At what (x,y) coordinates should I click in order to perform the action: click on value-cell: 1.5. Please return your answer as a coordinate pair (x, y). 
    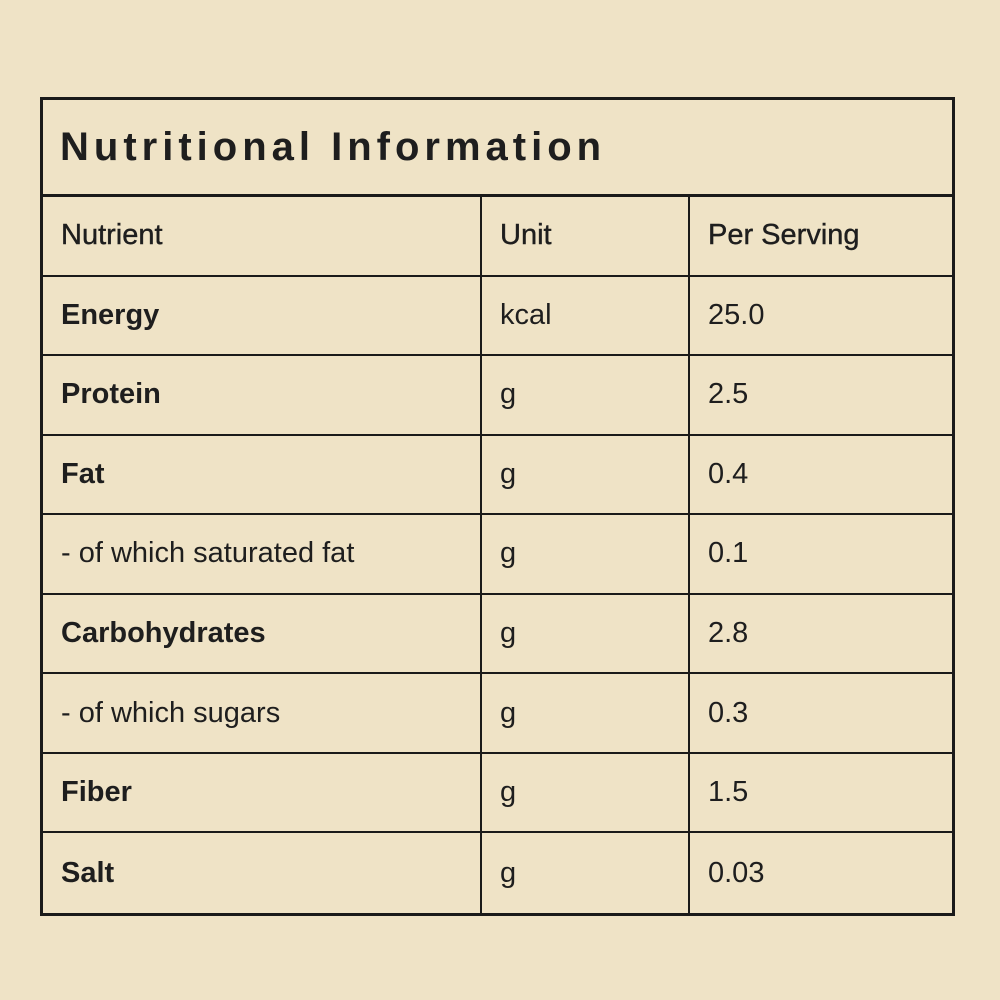
    Looking at the image, I should click on (821, 794).